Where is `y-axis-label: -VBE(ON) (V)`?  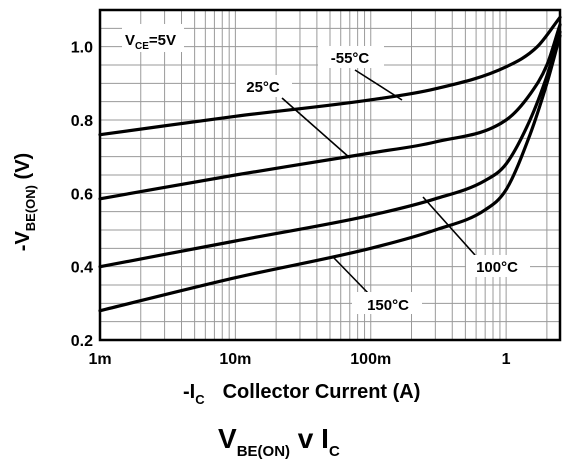
y-axis-label: -VBE(ON) (V) is located at coordinates (25, 202).